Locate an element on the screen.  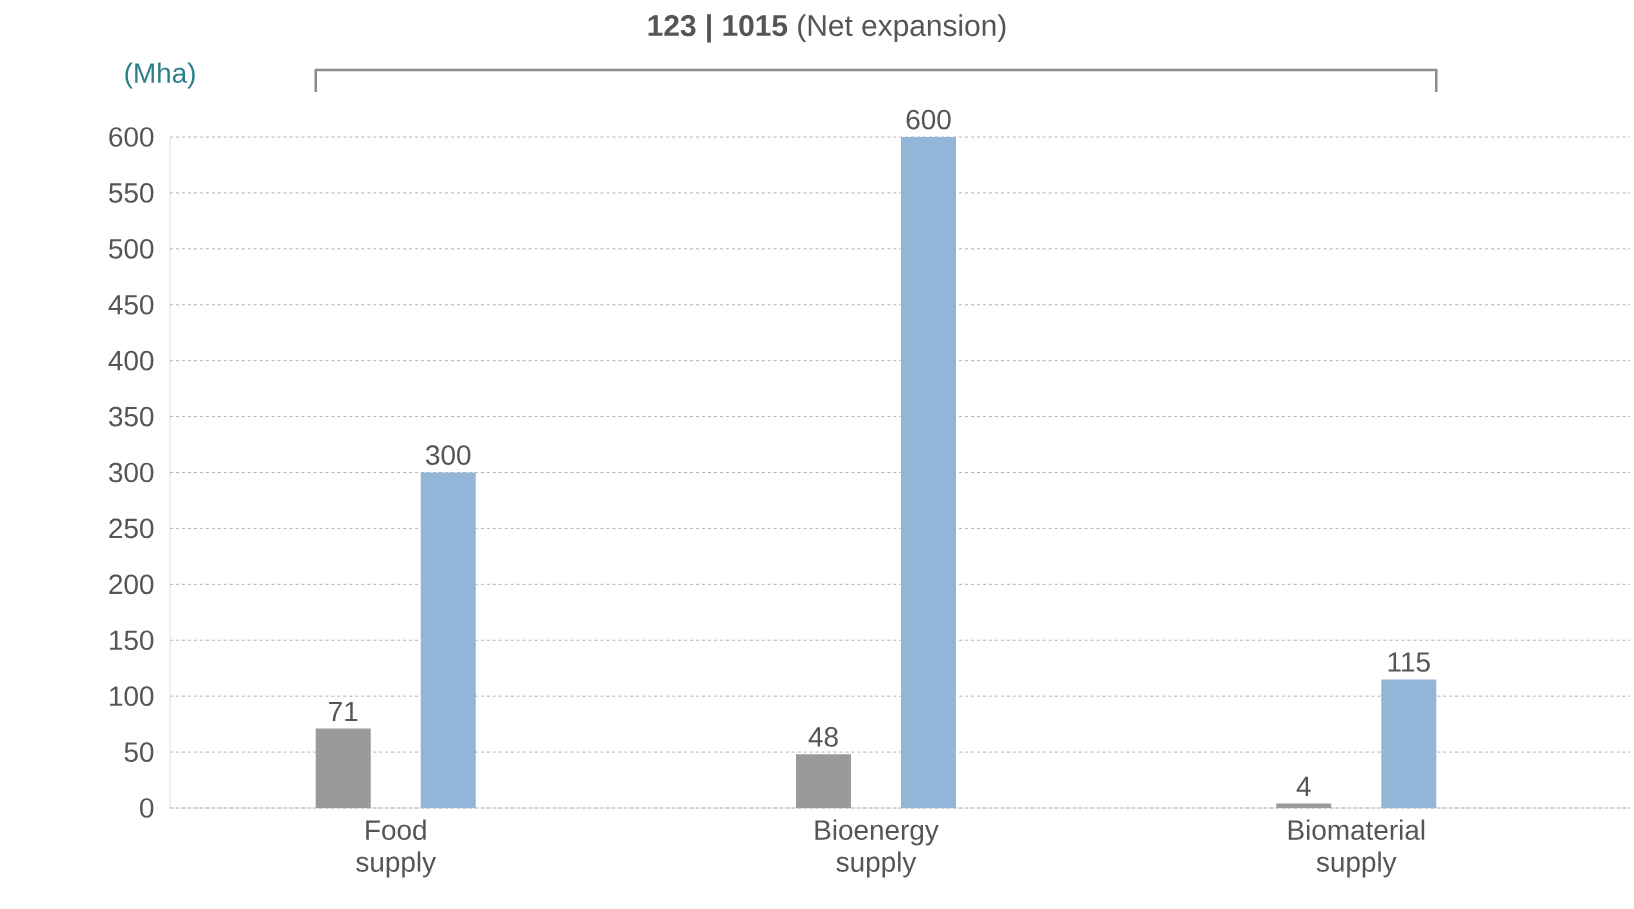
x-tick-label: Food supply is located at coordinates (396, 848).